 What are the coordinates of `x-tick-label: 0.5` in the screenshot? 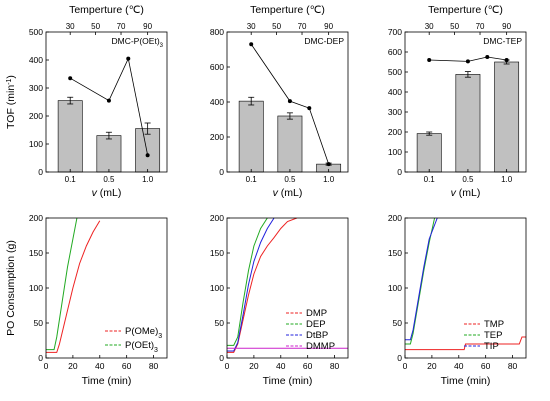 It's located at (468, 179).